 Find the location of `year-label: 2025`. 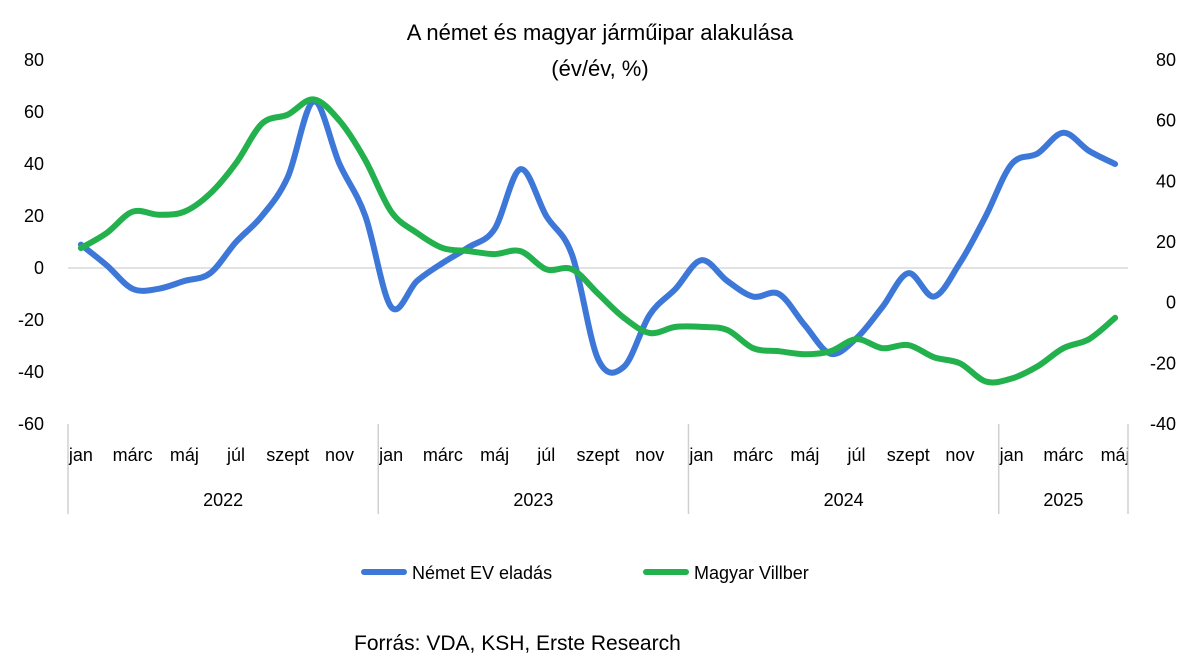

year-label: 2025 is located at coordinates (1063, 500).